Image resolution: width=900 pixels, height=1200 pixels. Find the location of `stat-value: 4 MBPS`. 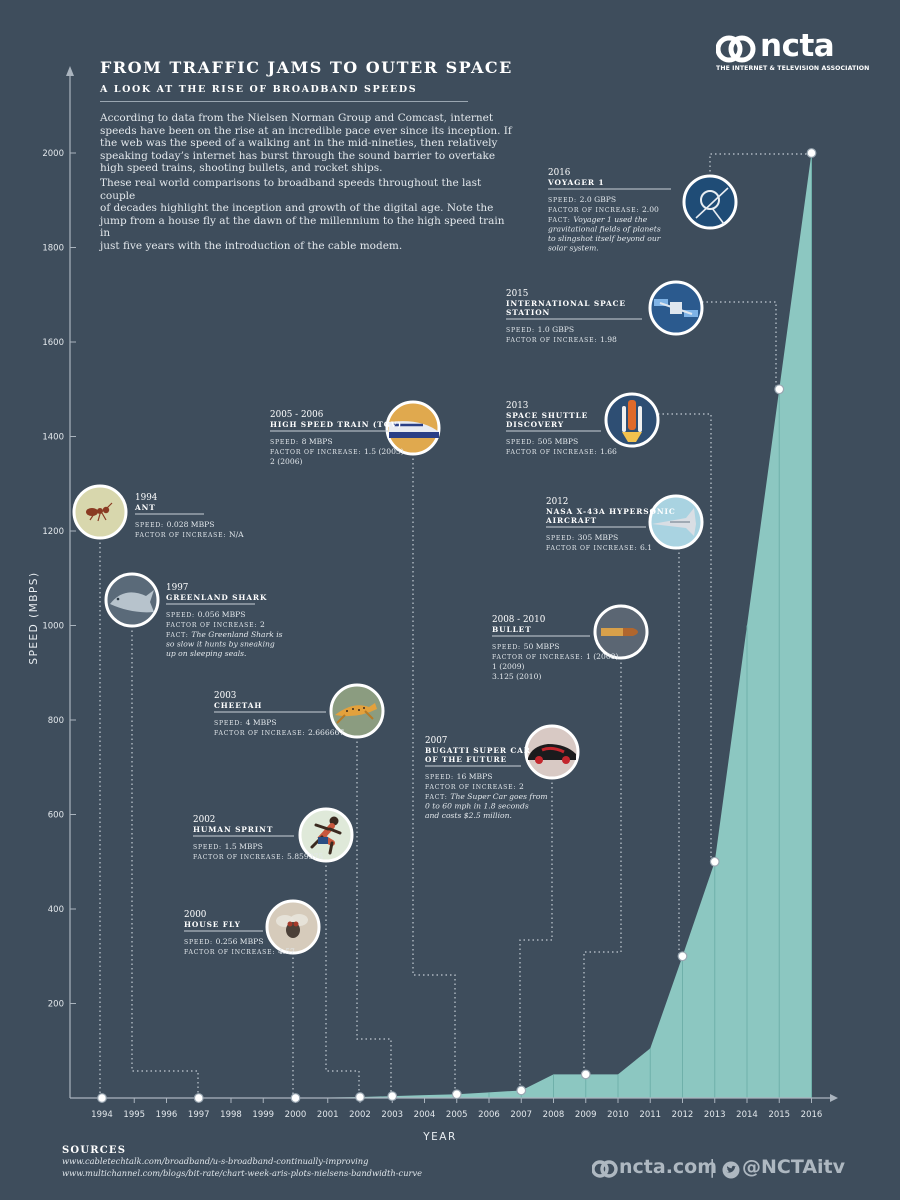

stat-value: 4 MBPS is located at coordinates (261, 722).